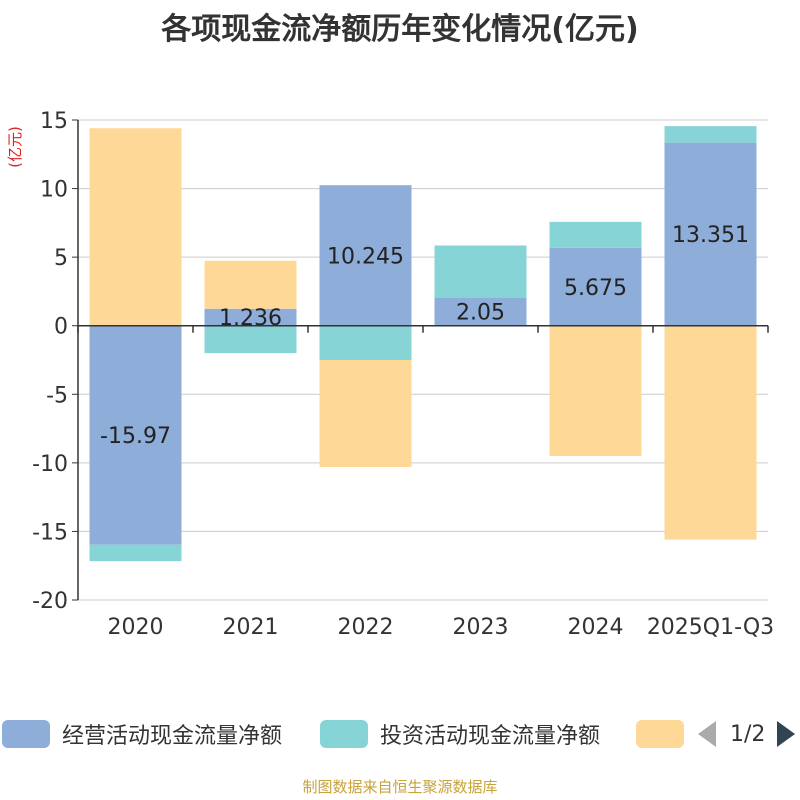 The width and height of the screenshot is (800, 800). What do you see at coordinates (250, 284) in the screenshot?
I see `bar-series2-2021` at bounding box center [250, 284].